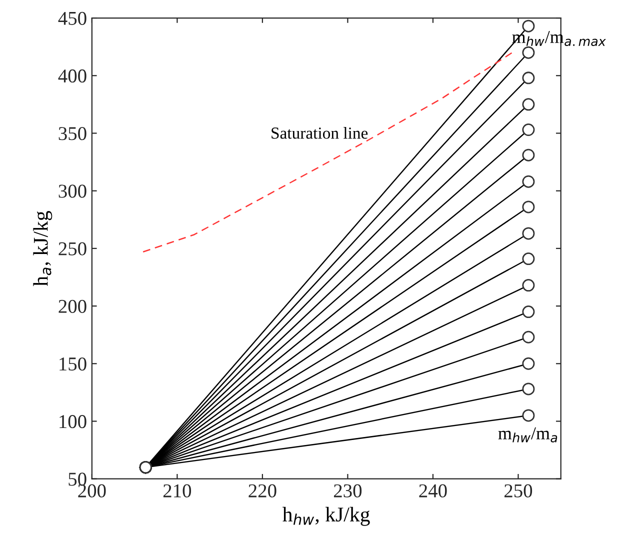 The height and width of the screenshot is (546, 617). Describe the element at coordinates (72, 249) in the screenshot. I see `y-tick-label: 250` at that location.